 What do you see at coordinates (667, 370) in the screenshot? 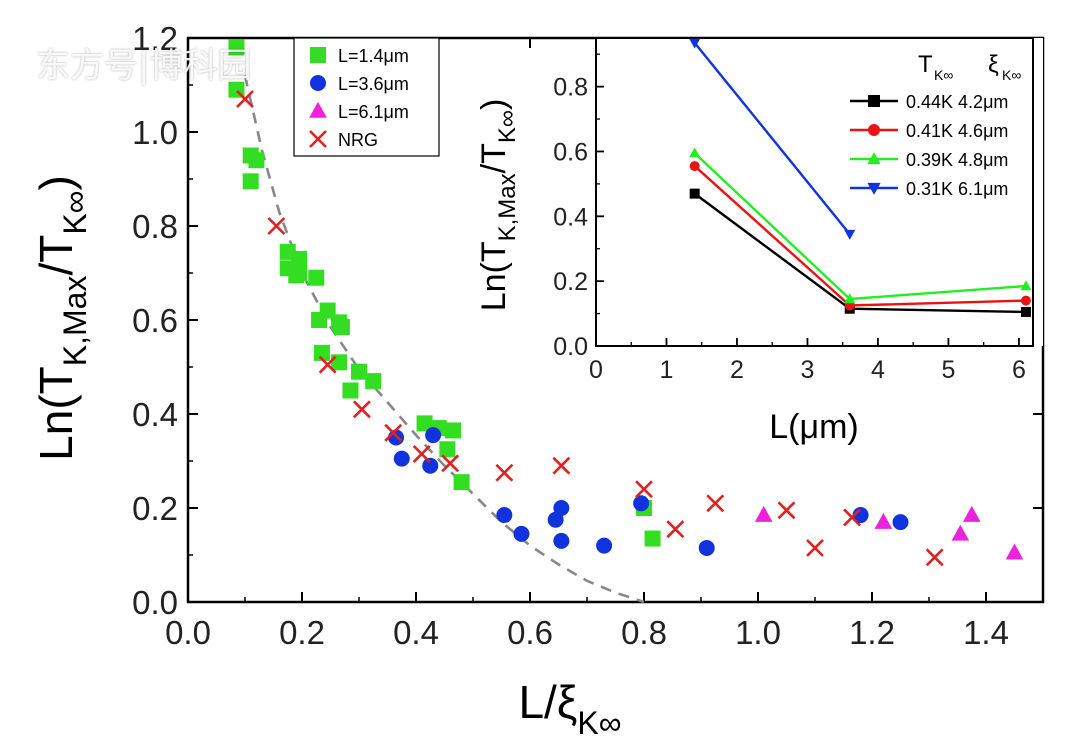
I see `inset-x-tick-label: 1` at bounding box center [667, 370].